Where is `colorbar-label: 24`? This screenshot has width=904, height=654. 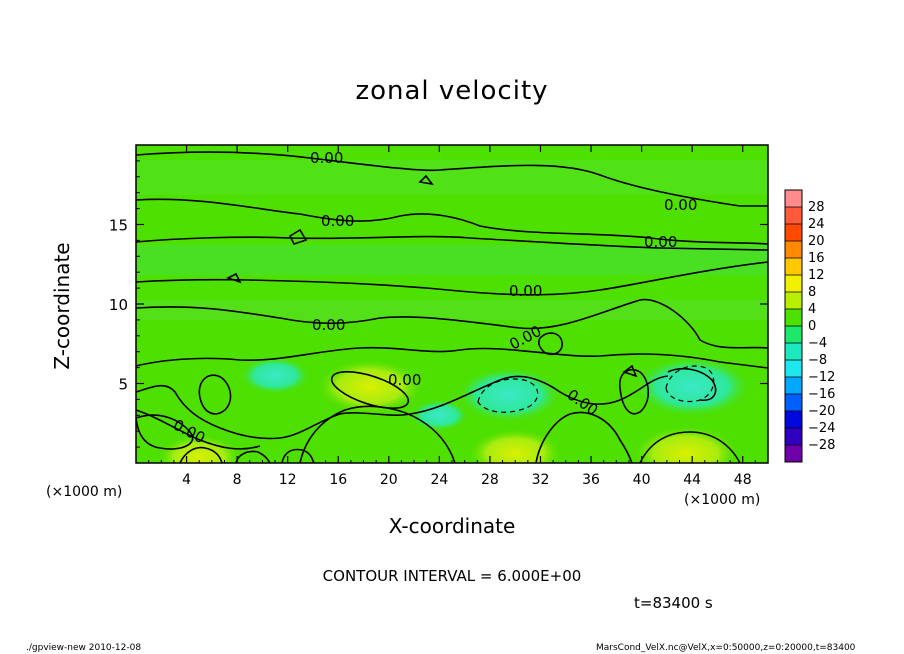
colorbar-label: 24 is located at coordinates (816, 224).